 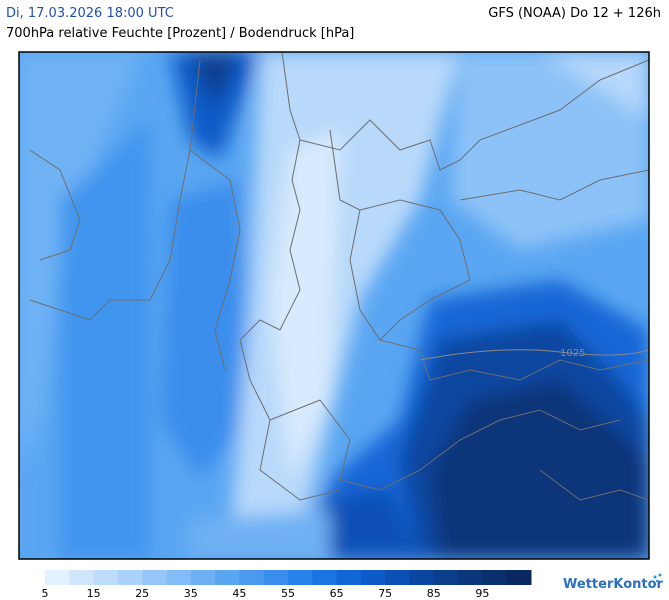 I want to click on colorbar-label: 15, so click(x=94, y=593).